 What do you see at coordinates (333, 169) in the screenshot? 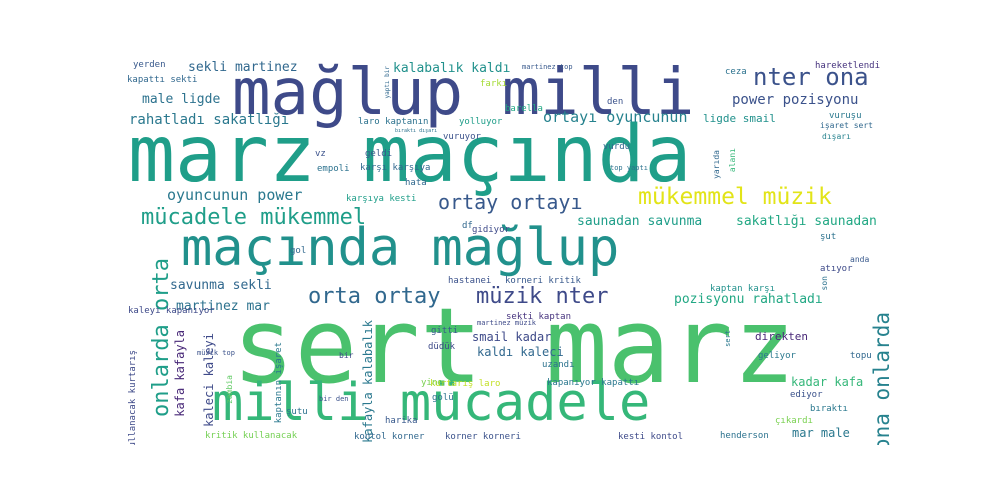
I see `word-empoli: empoli` at bounding box center [333, 169].